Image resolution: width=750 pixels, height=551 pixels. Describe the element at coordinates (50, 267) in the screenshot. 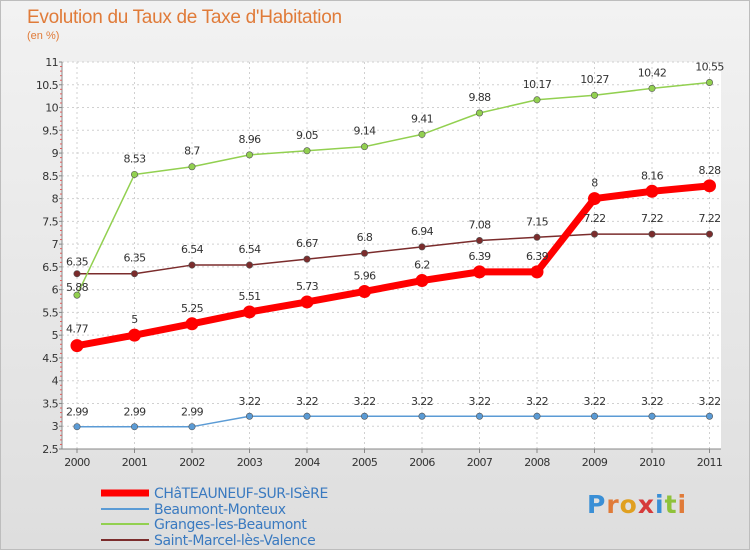

I see `y-tick-label: 6.5` at that location.